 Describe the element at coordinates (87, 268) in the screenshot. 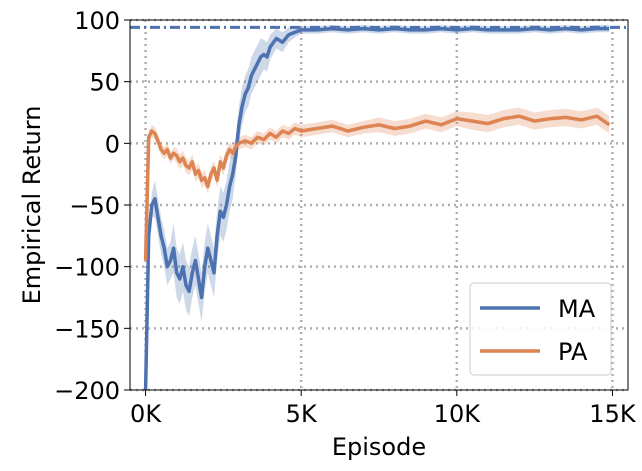

I see `y-tick-label-2: −100` at that location.